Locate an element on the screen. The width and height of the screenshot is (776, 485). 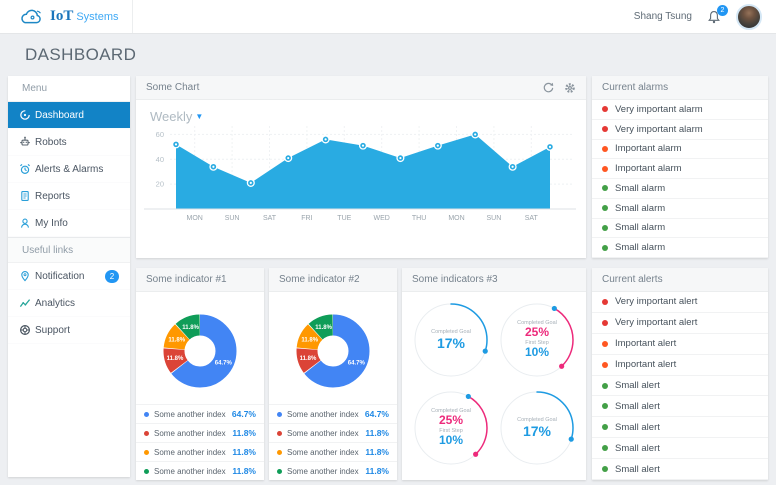
sidebar-item-robots: Robots is located at coordinates (69, 142).